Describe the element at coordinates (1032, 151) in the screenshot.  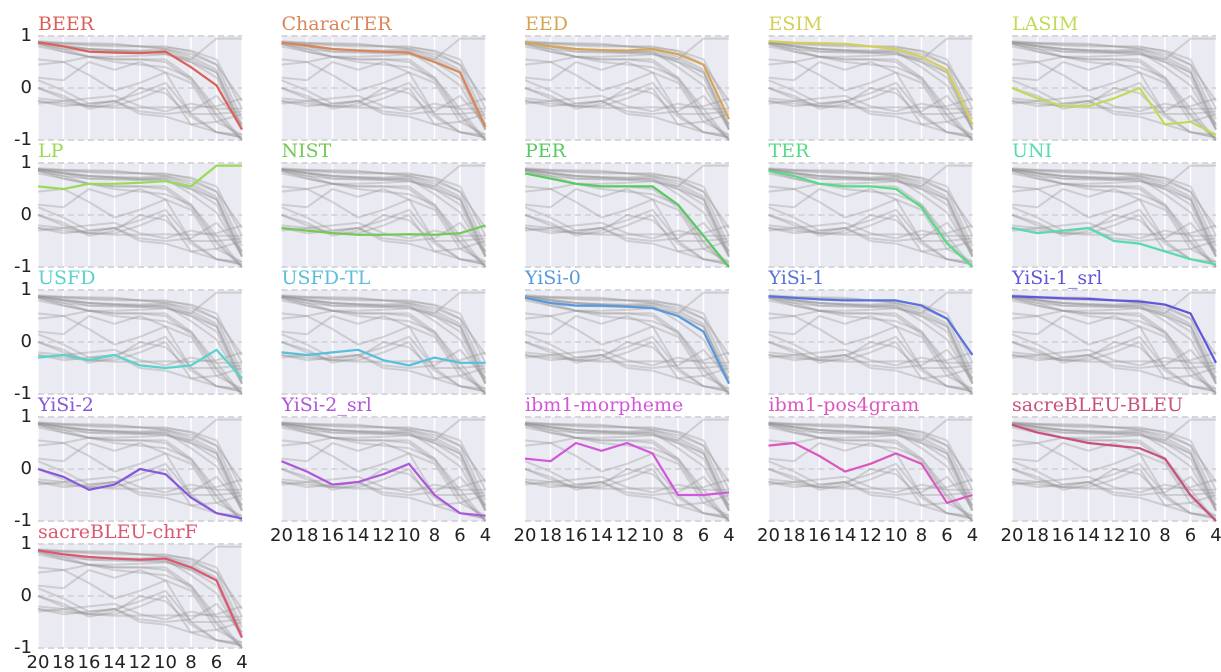
I see `panel-title: UNI` at that location.